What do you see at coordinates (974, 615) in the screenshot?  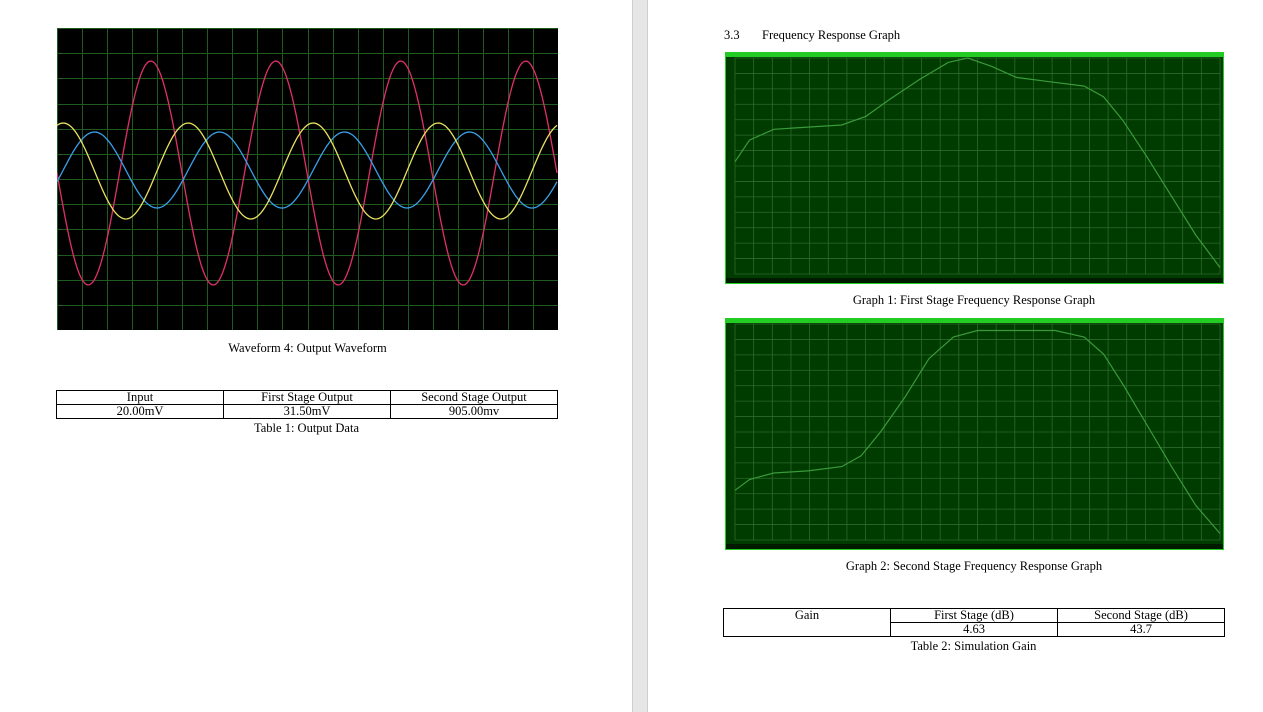 I see `table-header-cell: First Stage (dB)` at bounding box center [974, 615].